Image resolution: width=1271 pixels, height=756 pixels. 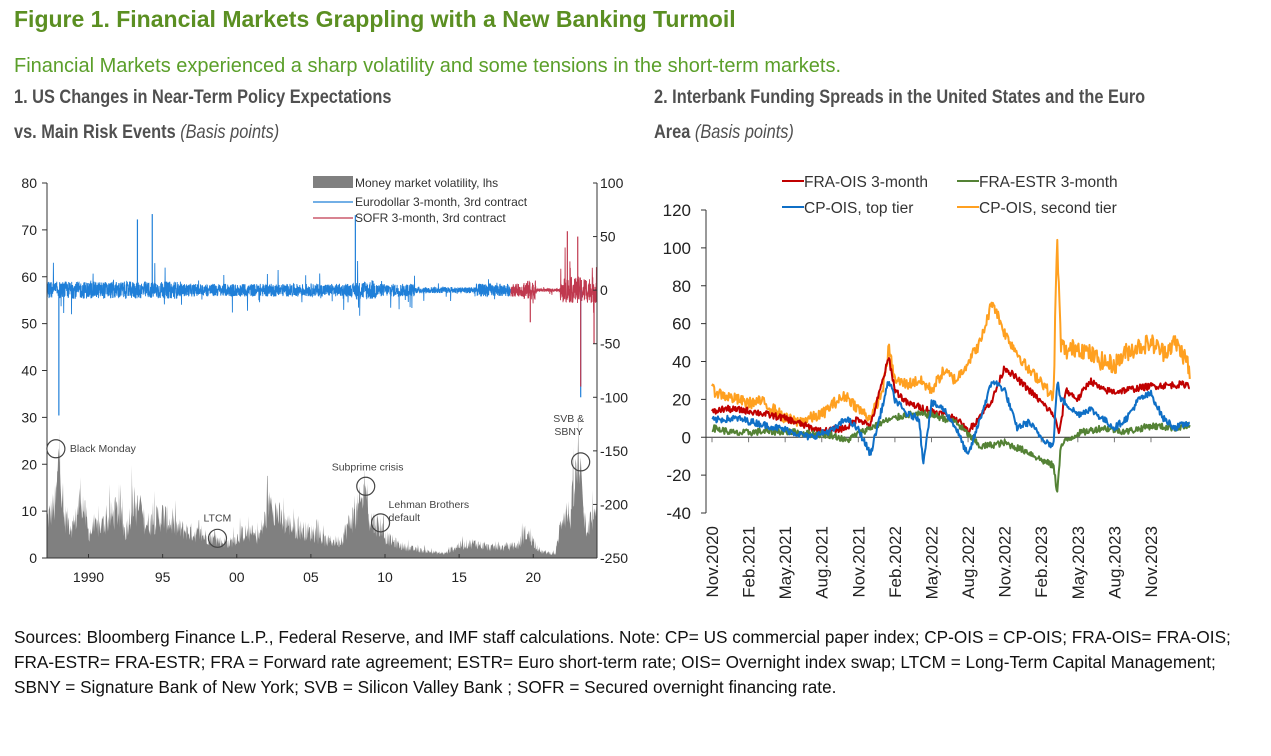 I want to click on legend-fra-estr-label: FRA-ESTR 3-month, so click(x=1048, y=182).